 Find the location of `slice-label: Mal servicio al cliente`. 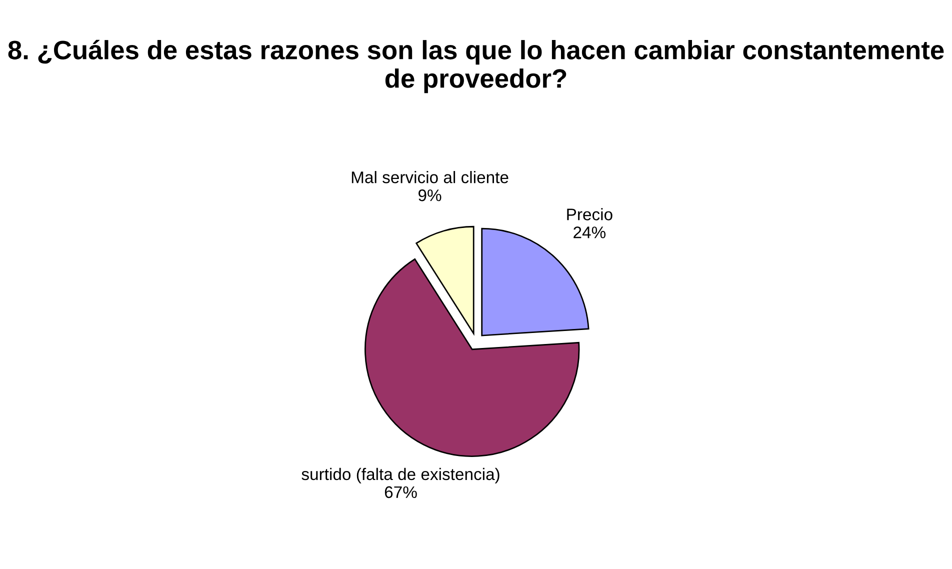

slice-label: Mal servicio al cliente is located at coordinates (430, 177).